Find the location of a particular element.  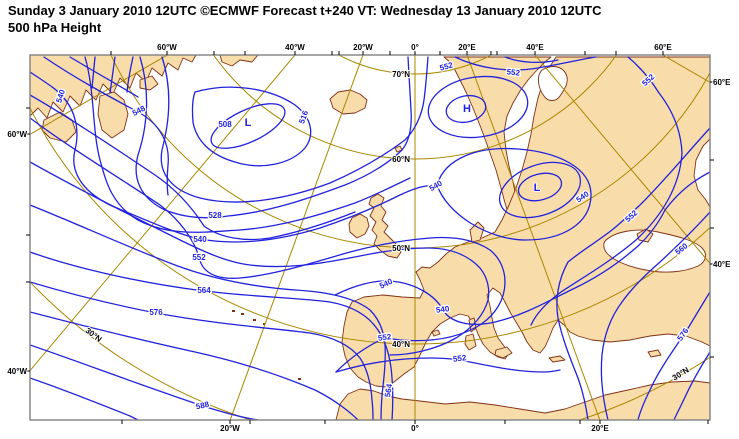

longitude-label-left: 40°W is located at coordinates (17, 371).